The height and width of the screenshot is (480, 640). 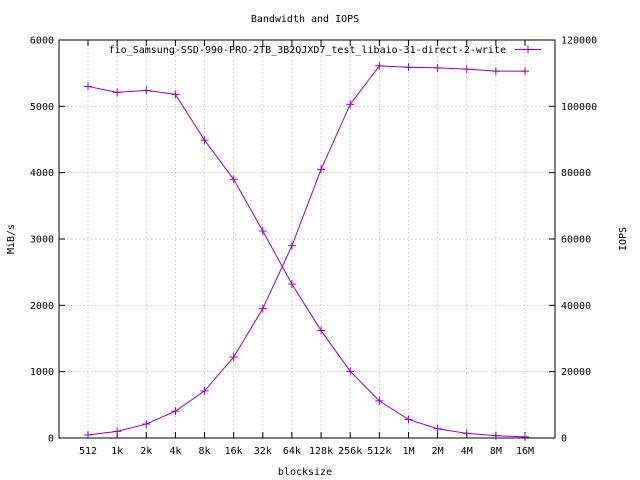 I want to click on y2-tick-label: 100000, so click(x=579, y=107).